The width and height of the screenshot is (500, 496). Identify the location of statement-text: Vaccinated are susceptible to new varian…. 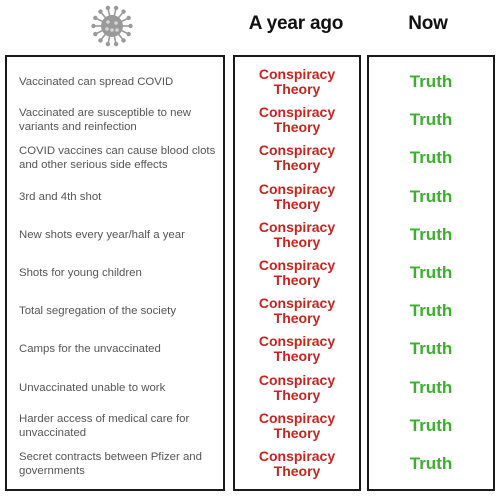
(105, 120).